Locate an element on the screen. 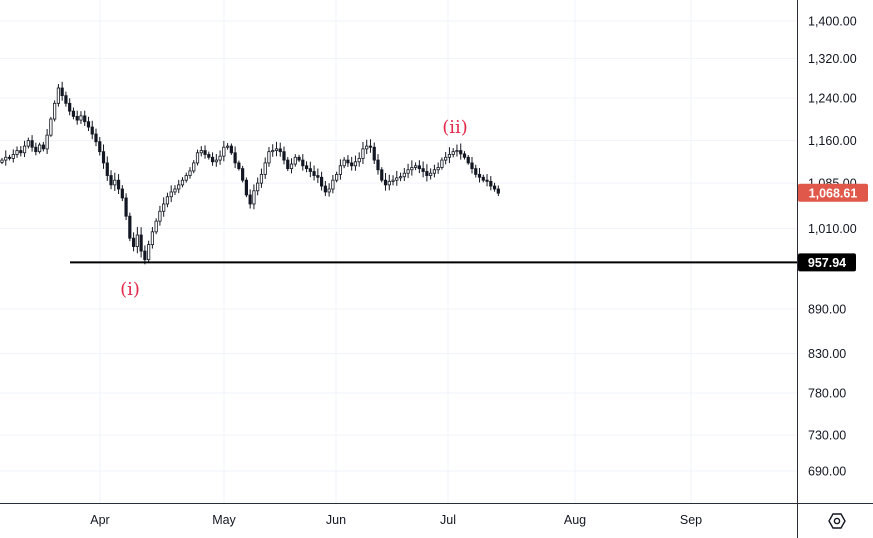  settings-button is located at coordinates (837, 521).